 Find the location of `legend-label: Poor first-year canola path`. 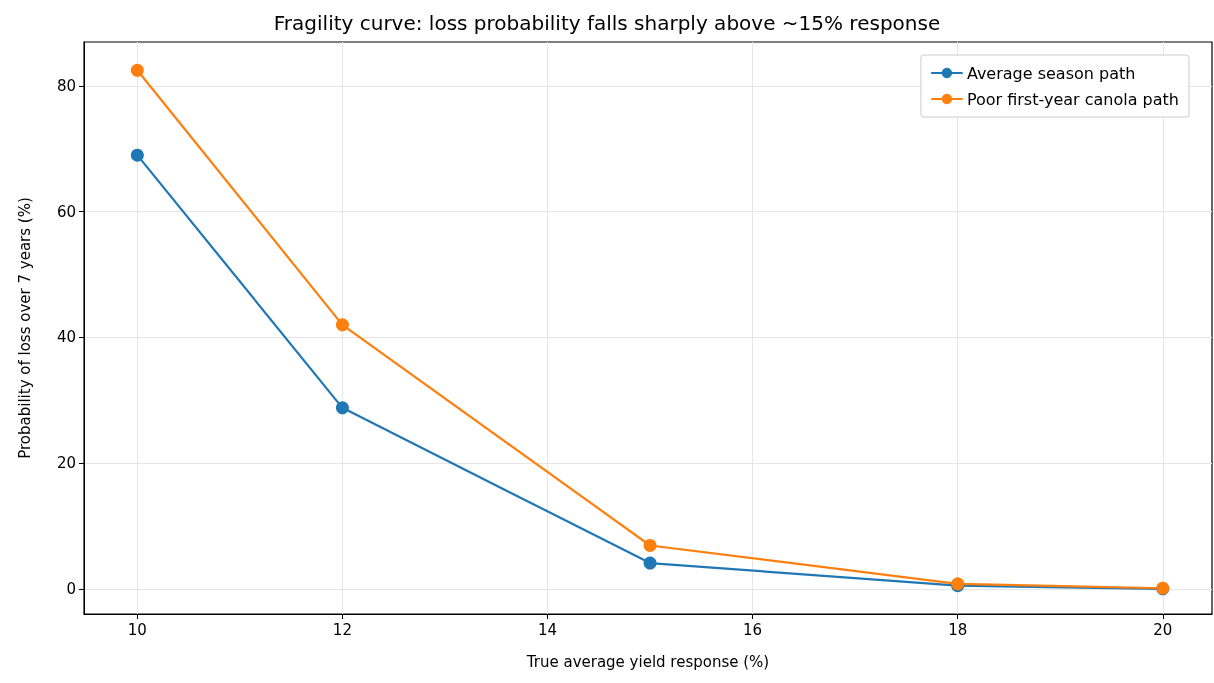

legend-label: Poor first-year canola path is located at coordinates (1073, 99).